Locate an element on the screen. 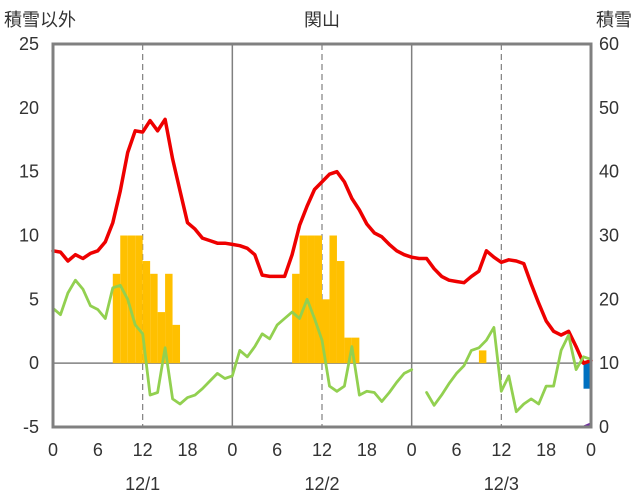 The image size is (636, 501). y-right-tick-label: 10 is located at coordinates (609, 363).